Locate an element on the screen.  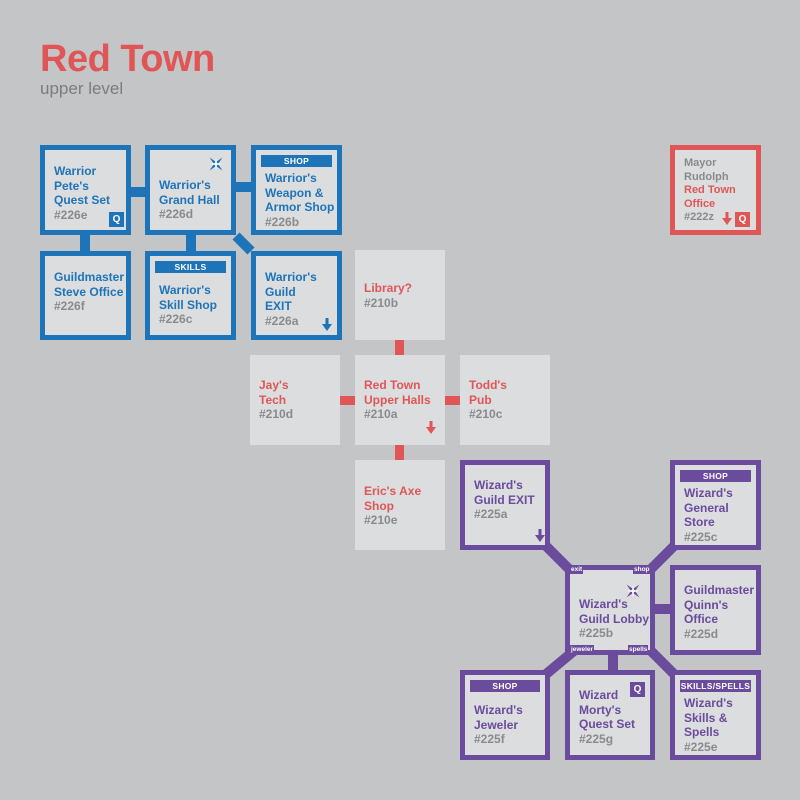
room-name: Library? is located at coordinates (388, 288).